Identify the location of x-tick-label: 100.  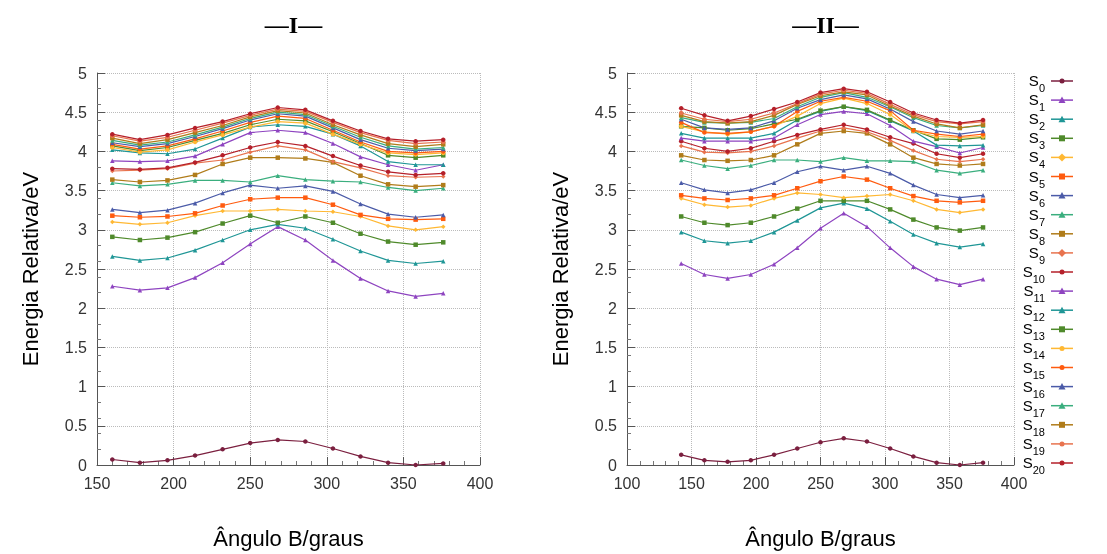
(627, 483).